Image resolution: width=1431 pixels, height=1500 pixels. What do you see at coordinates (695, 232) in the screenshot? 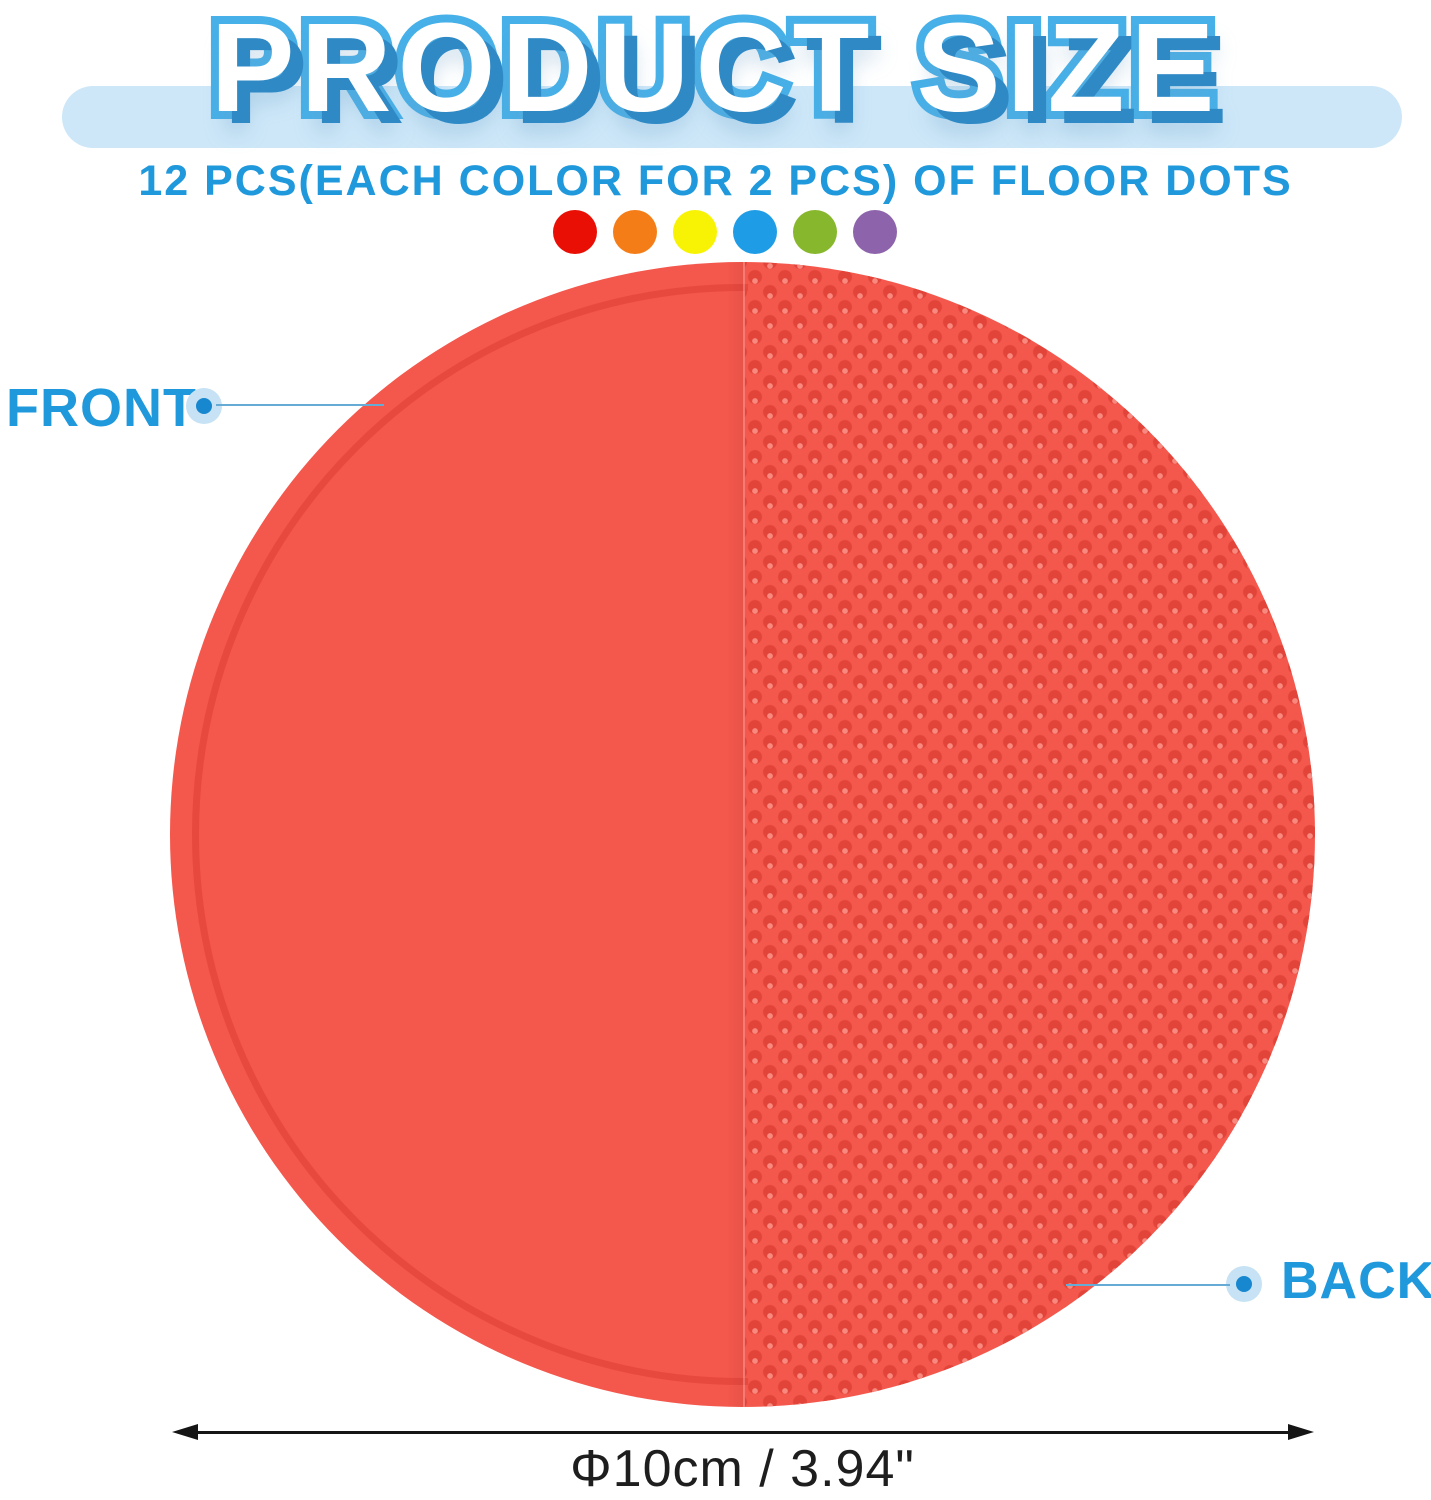
I see `color-dot-yellow` at bounding box center [695, 232].